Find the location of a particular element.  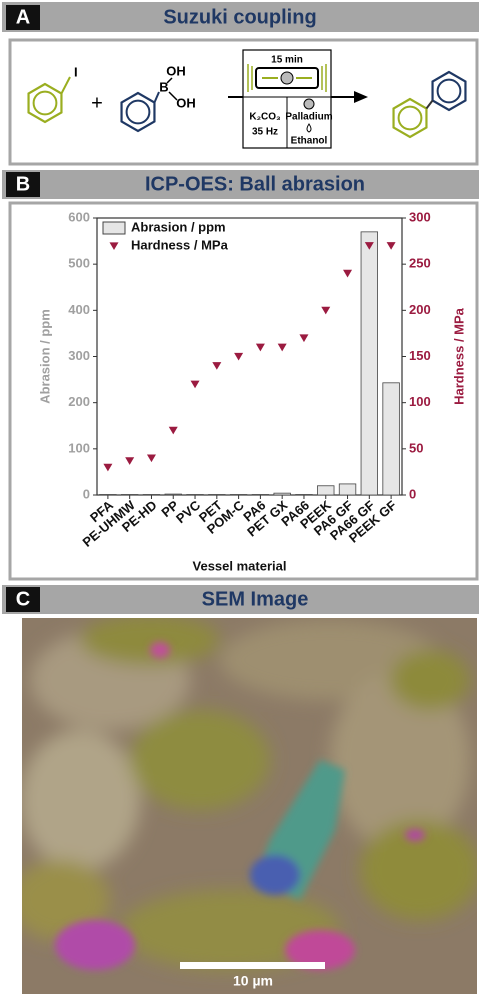

legend-label: Hardness / MPa is located at coordinates (180, 244).